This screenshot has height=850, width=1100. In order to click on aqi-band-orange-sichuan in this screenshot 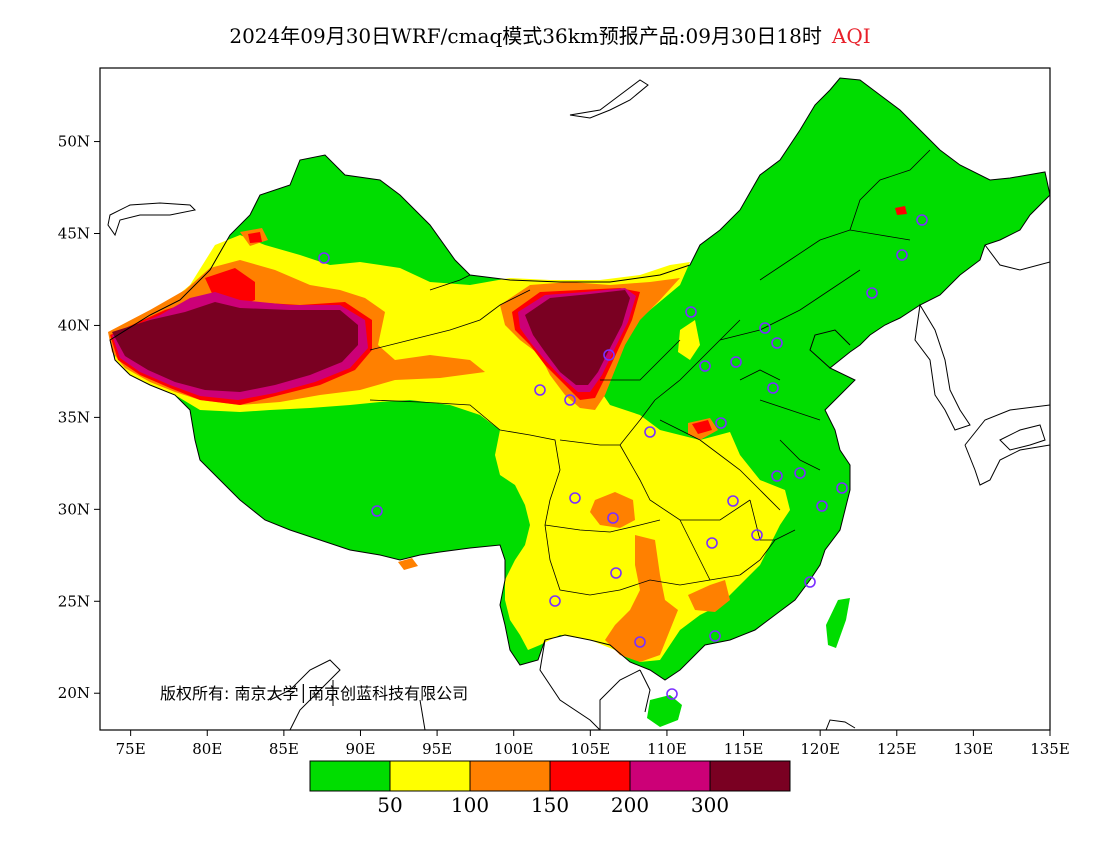, I will do `click(612, 510)`.